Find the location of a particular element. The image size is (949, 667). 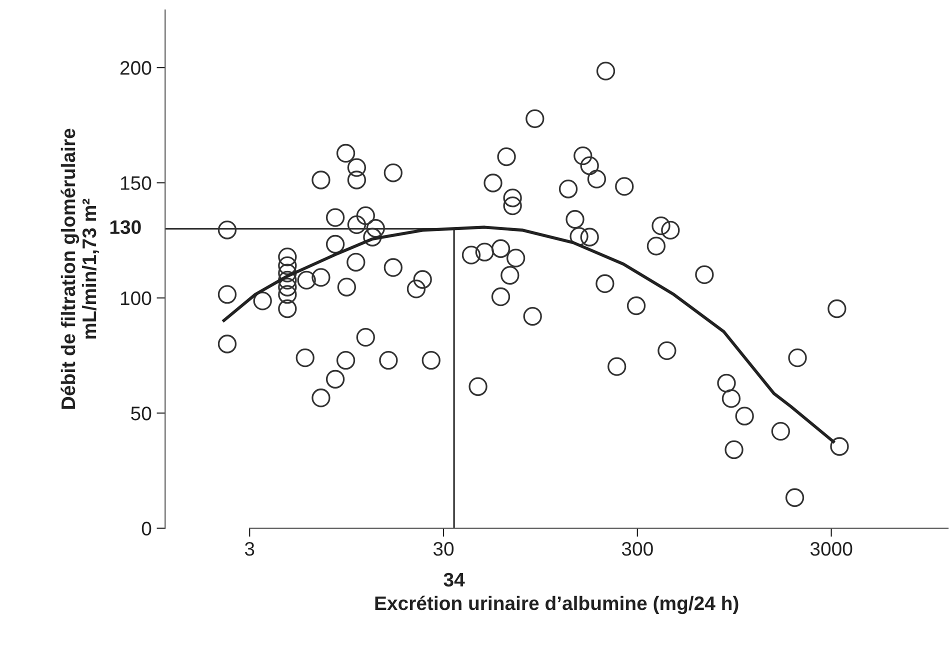

ref-line-label: 34 is located at coordinates (454, 579).